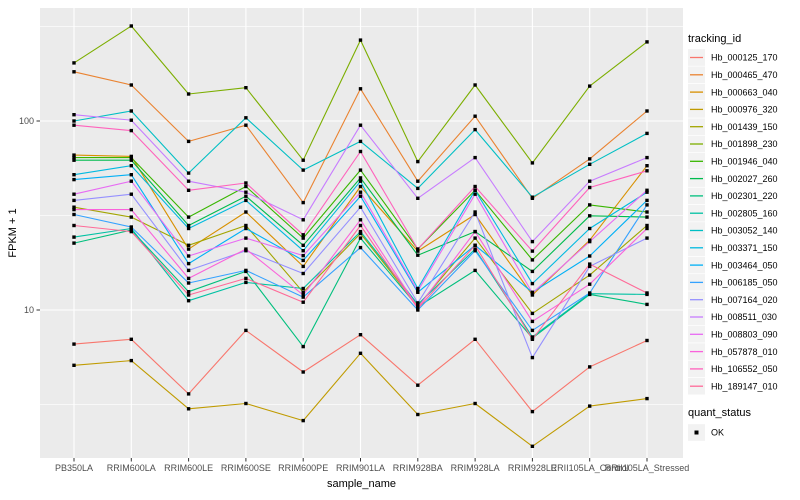  I want to click on legend-label: Hb_000465_470, so click(744, 75).